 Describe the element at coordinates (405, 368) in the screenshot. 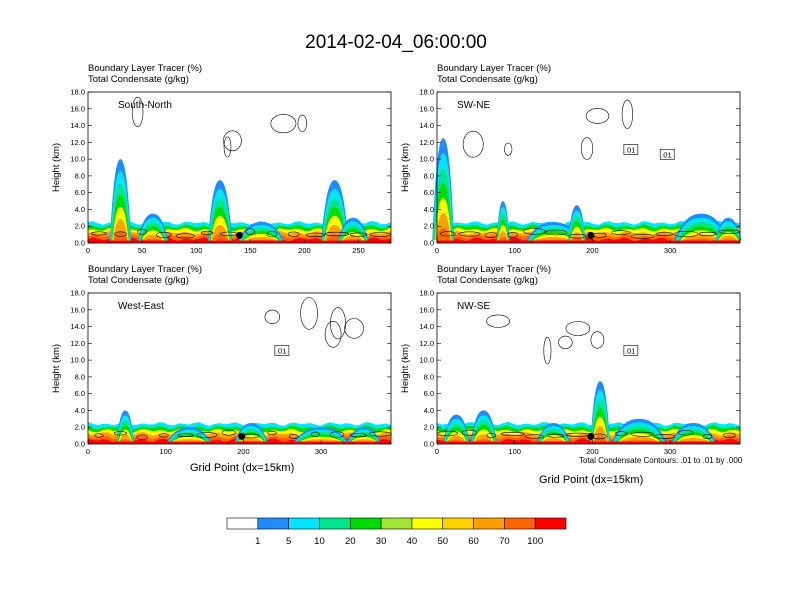

I see `panel-nwse-yaxis-title: Height (km)` at that location.